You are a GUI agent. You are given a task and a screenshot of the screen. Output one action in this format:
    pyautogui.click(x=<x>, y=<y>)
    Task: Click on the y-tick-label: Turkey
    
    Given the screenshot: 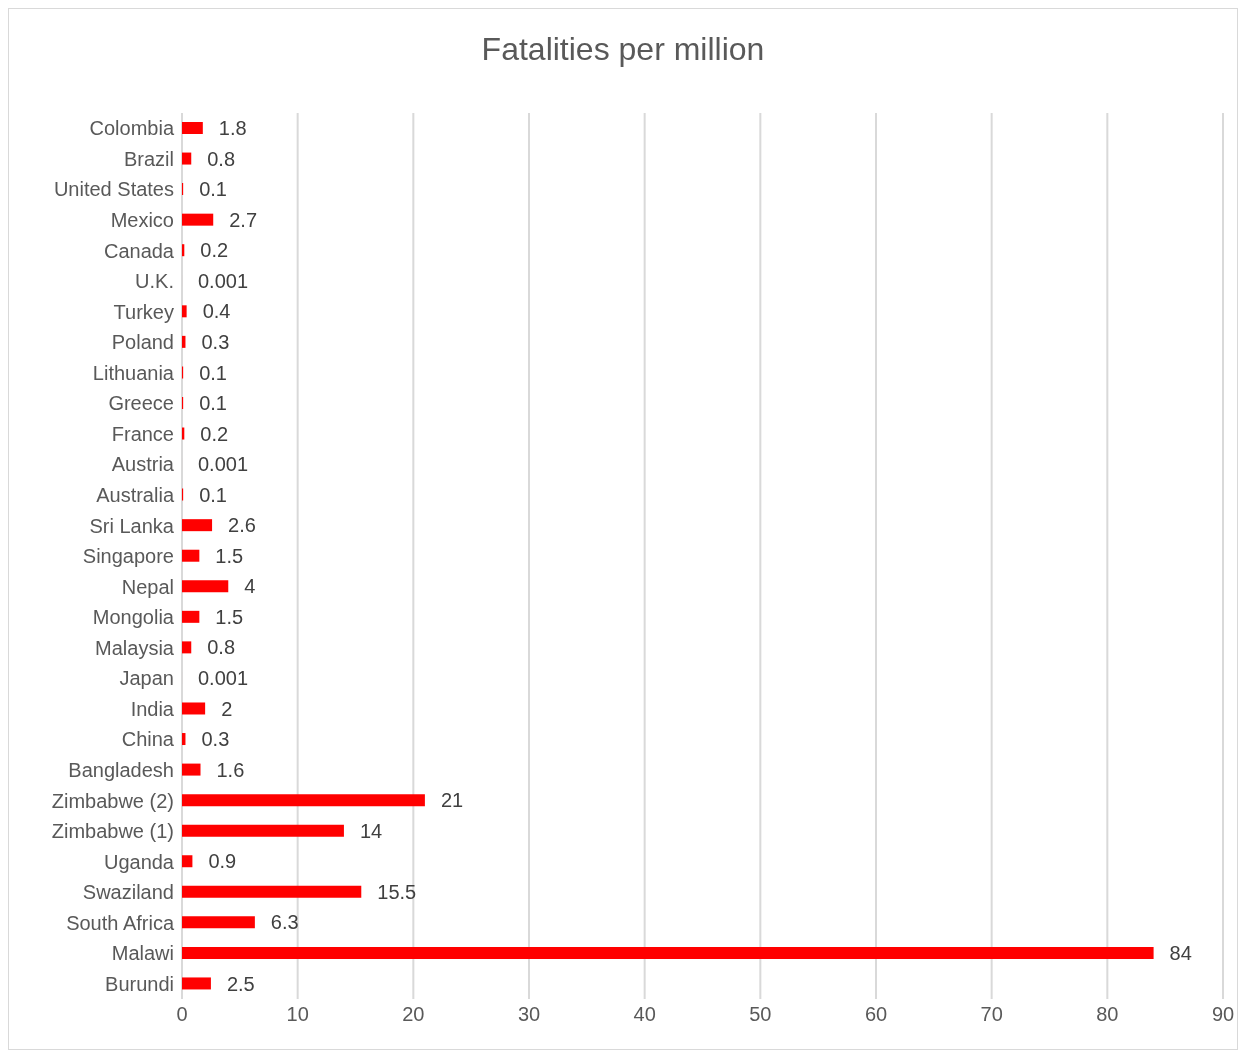 What is the action you would take?
    pyautogui.click(x=143, y=311)
    